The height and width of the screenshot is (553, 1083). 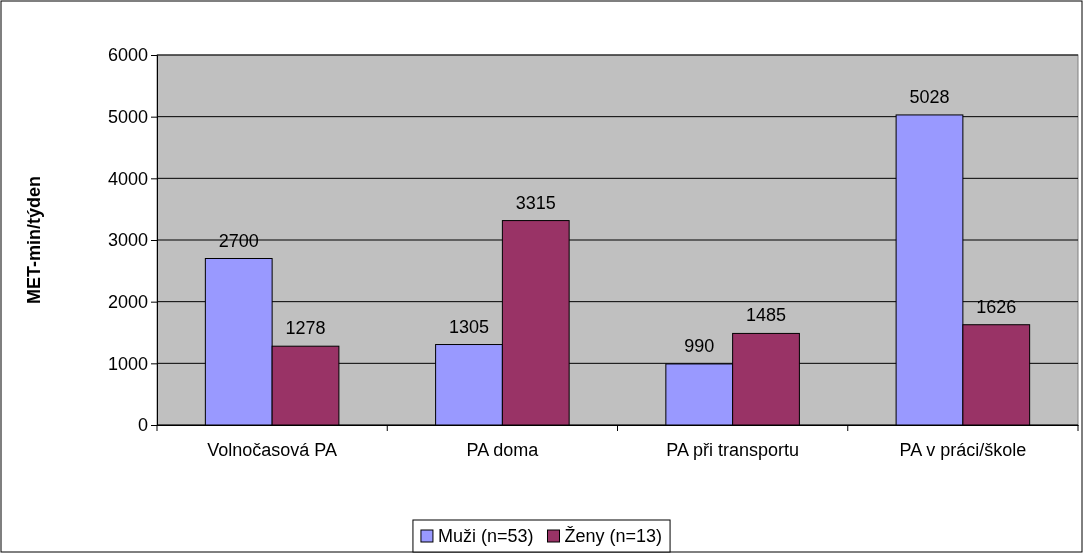 What do you see at coordinates (535, 202) in the screenshot?
I see `data-label: 3315` at bounding box center [535, 202].